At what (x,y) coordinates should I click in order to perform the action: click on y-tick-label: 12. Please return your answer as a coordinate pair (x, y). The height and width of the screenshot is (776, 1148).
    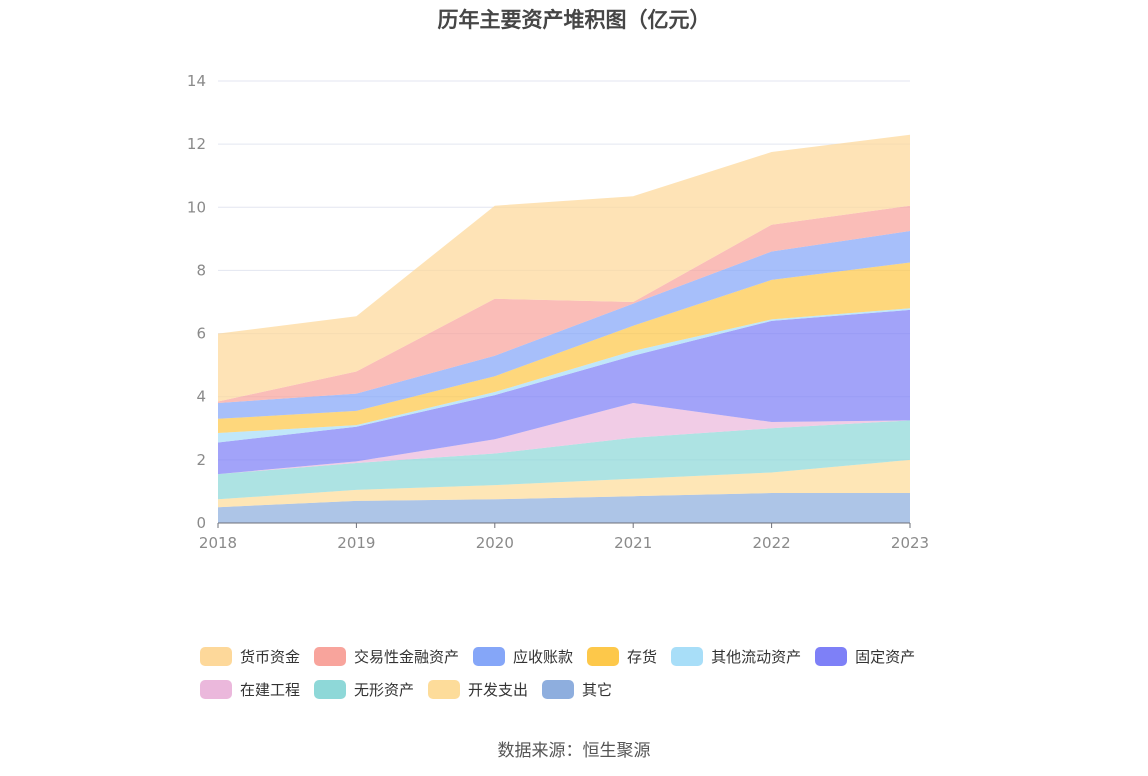
    Looking at the image, I should click on (196, 144).